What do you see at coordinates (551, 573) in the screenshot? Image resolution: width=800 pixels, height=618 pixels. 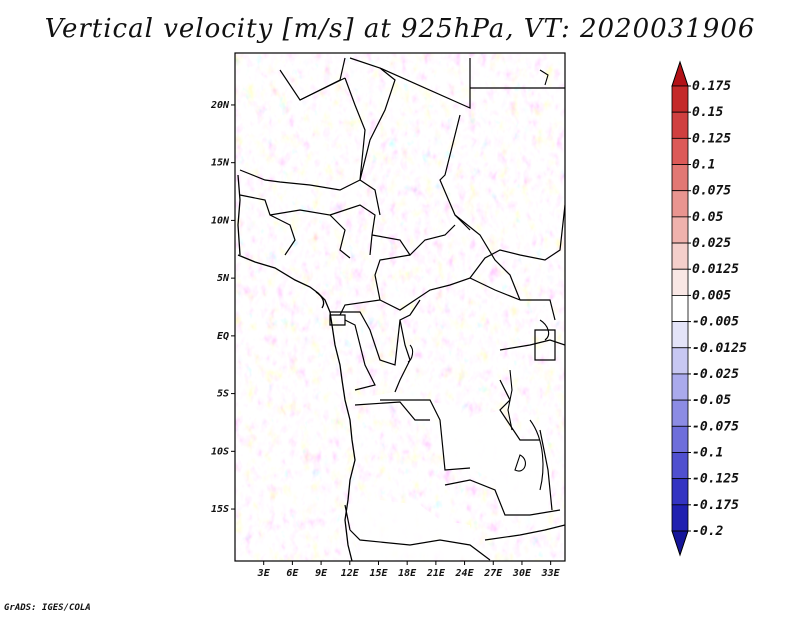 I see `lon-tick-label: 33E` at bounding box center [551, 573].